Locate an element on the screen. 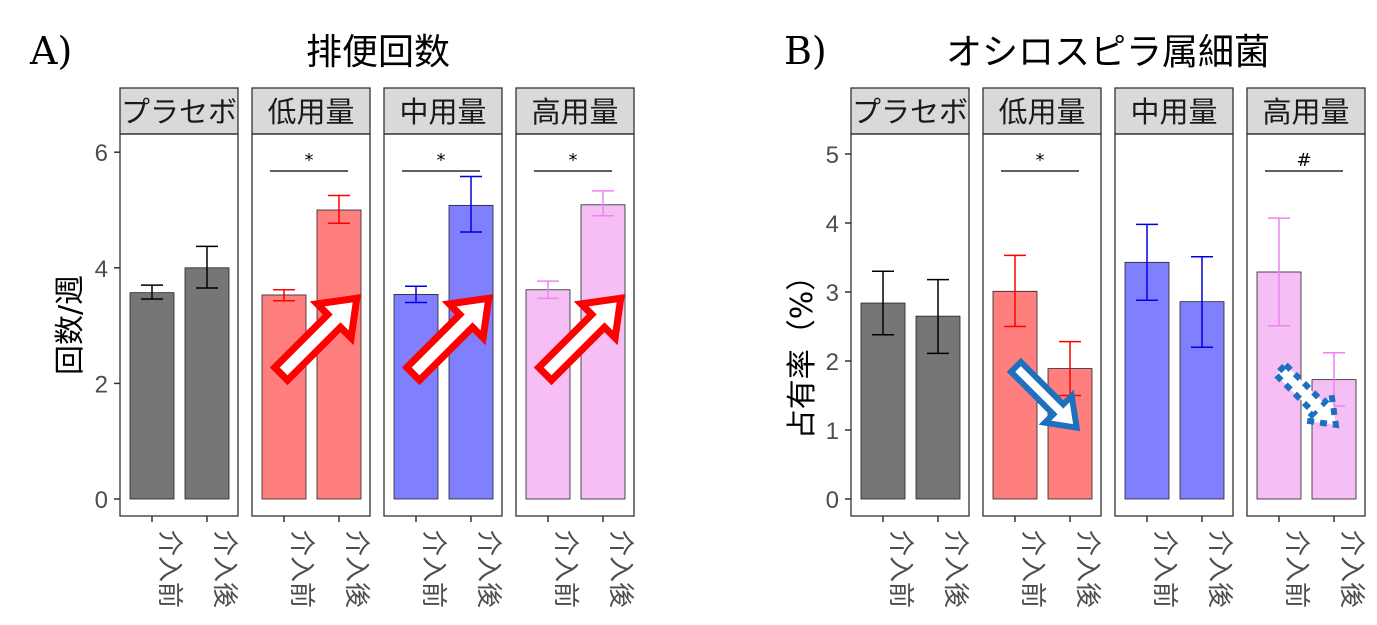 This screenshot has width=1377, height=625. panel-b-ylabel: 占有率（%） is located at coordinates (802, 350).